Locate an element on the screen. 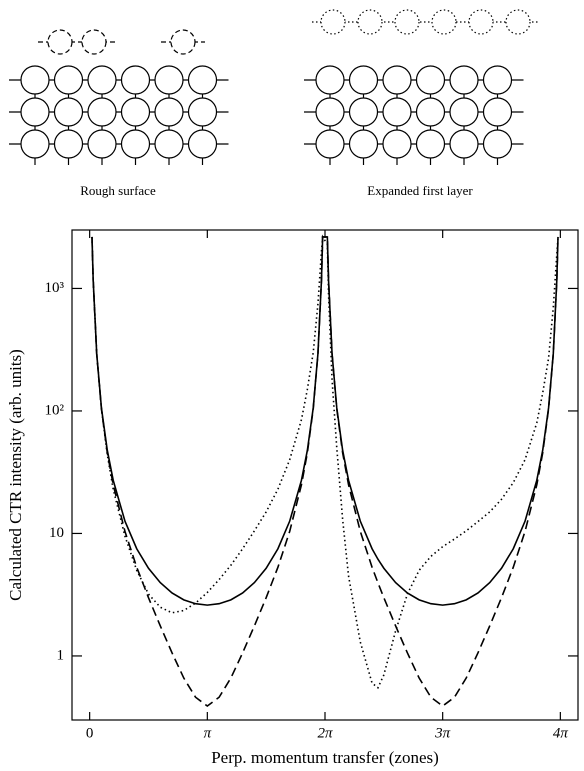 The height and width of the screenshot is (771, 584). panel-label: Expanded first layer is located at coordinates (420, 190).